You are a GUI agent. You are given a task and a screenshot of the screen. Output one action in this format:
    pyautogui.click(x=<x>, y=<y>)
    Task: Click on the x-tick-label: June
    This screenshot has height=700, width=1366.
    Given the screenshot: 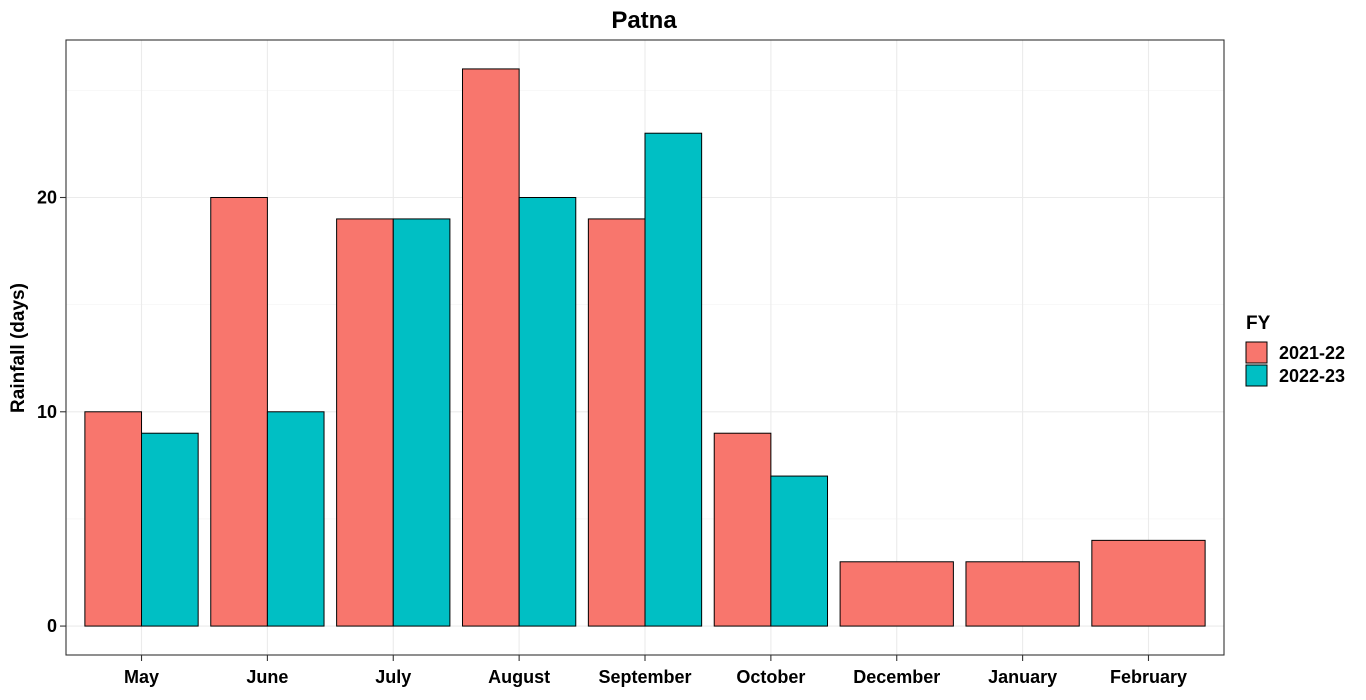 What is the action you would take?
    pyautogui.click(x=267, y=677)
    